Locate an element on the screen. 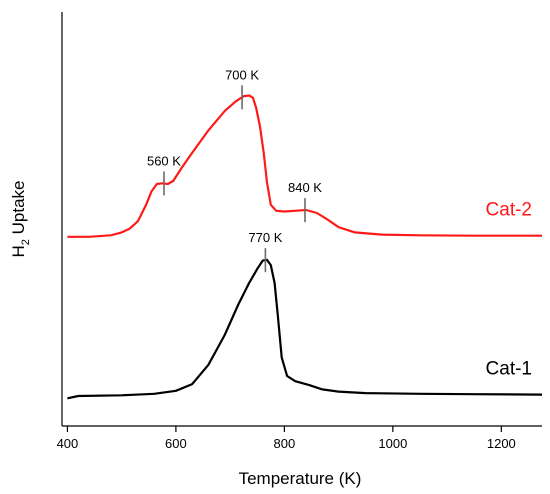 The height and width of the screenshot is (494, 550). peak-label-700-k: 700 K is located at coordinates (242, 74).